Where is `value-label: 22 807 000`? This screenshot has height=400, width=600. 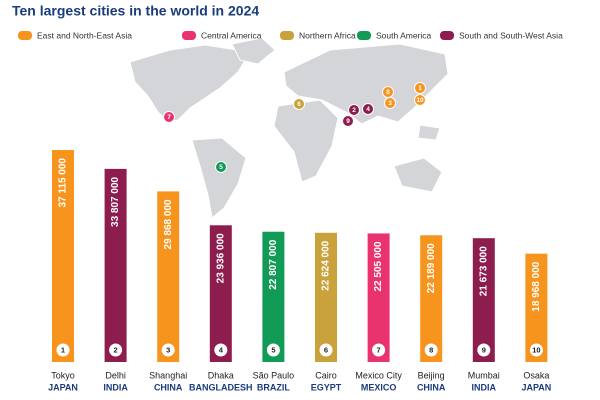
value-label: 22 807 000 is located at coordinates (273, 264).